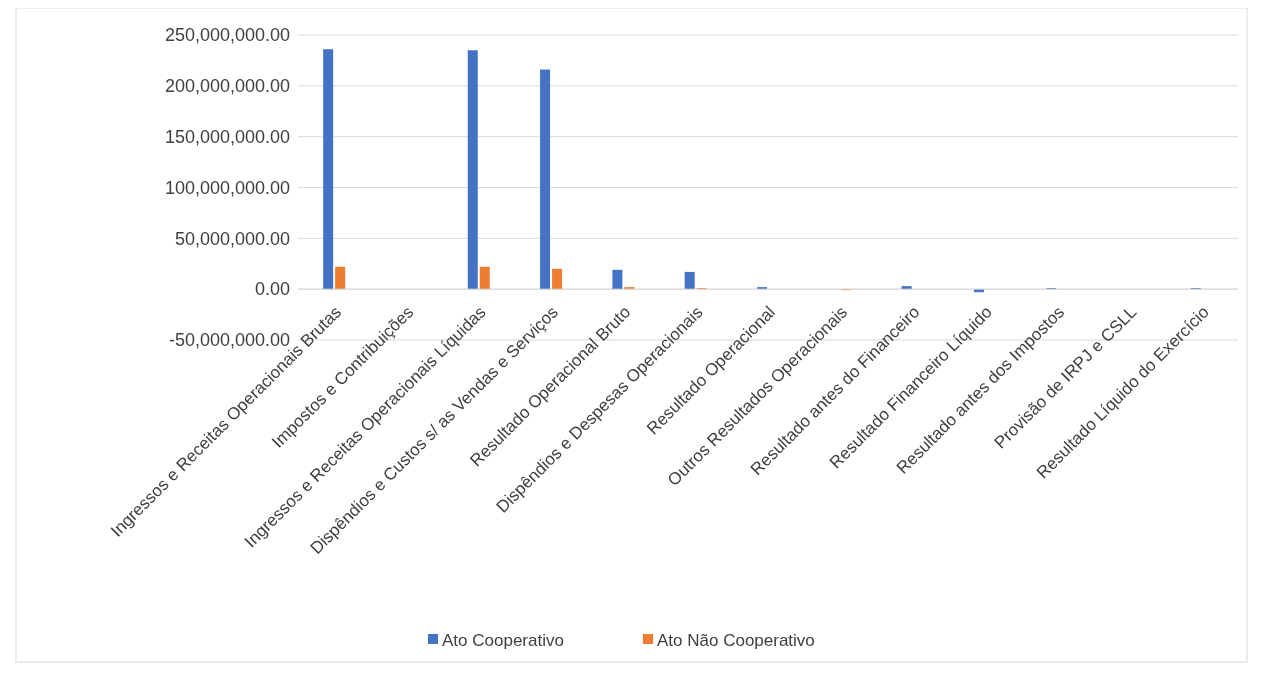 Image resolution: width=1261 pixels, height=675 pixels. I want to click on y-tick-label: 250,000,000.00, so click(227, 35).